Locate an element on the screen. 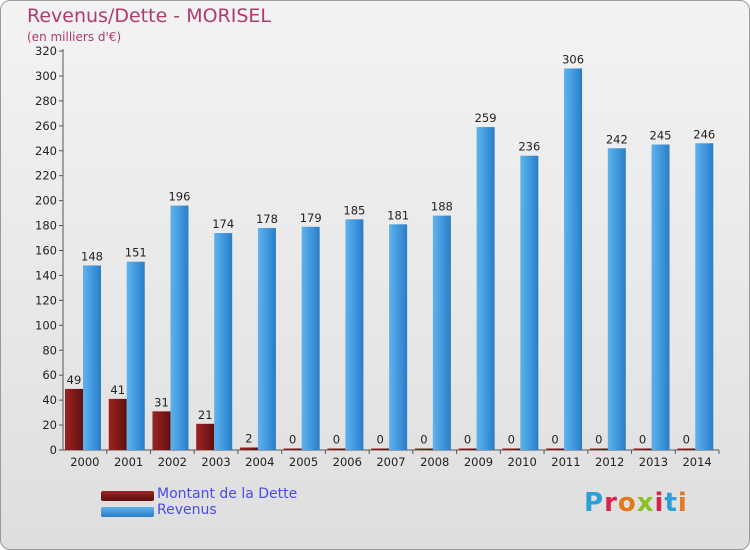 The height and width of the screenshot is (550, 750). revenue-value-label: 246 is located at coordinates (704, 134).